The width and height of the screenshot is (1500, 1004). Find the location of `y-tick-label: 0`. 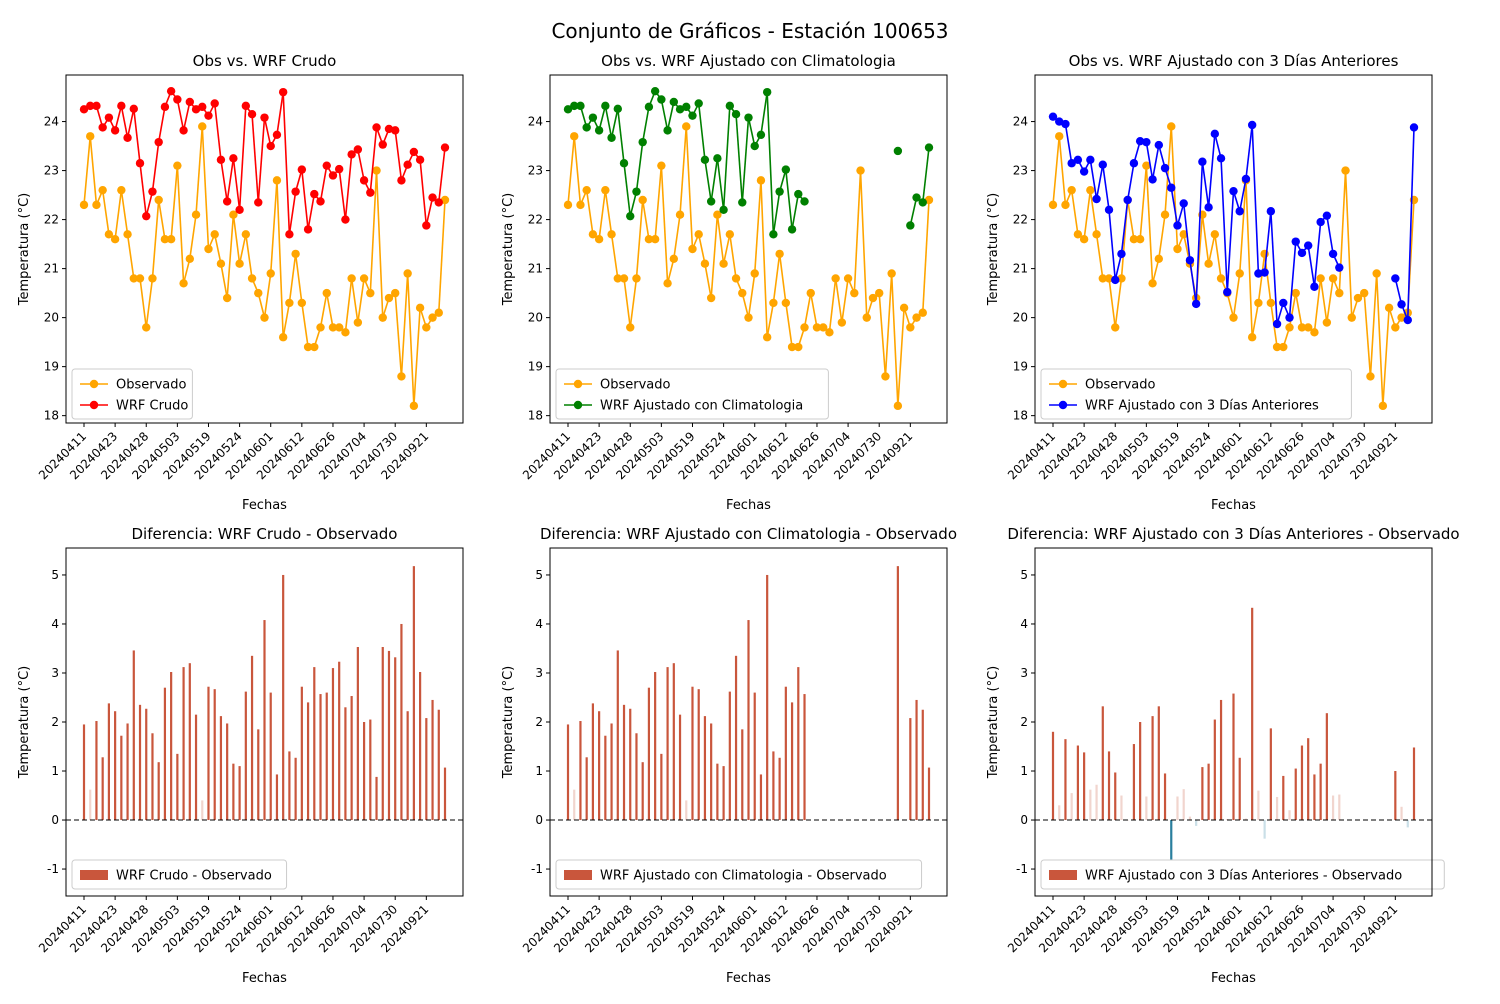

y-tick-label: 0 is located at coordinates (539, 820).